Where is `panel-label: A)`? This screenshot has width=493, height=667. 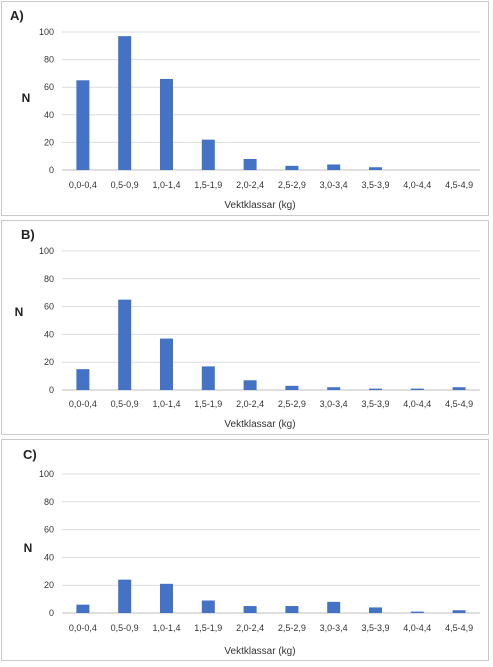 panel-label: A) is located at coordinates (17, 15).